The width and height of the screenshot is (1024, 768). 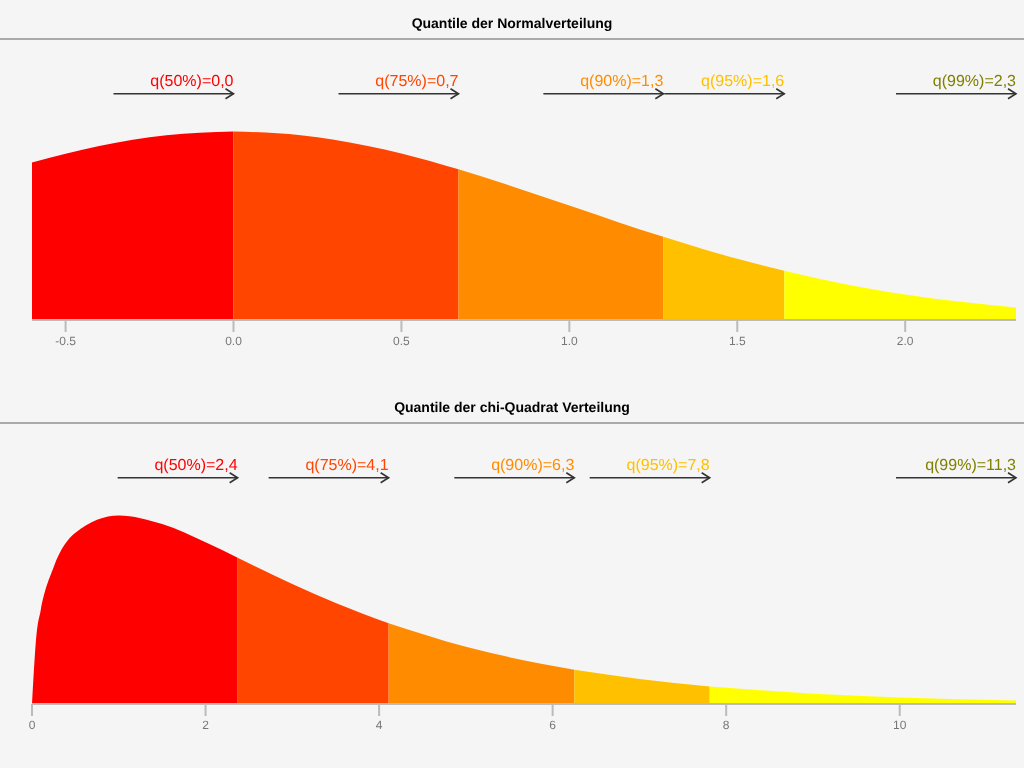 I want to click on text: q(95%)=7,8, so click(x=668, y=464).